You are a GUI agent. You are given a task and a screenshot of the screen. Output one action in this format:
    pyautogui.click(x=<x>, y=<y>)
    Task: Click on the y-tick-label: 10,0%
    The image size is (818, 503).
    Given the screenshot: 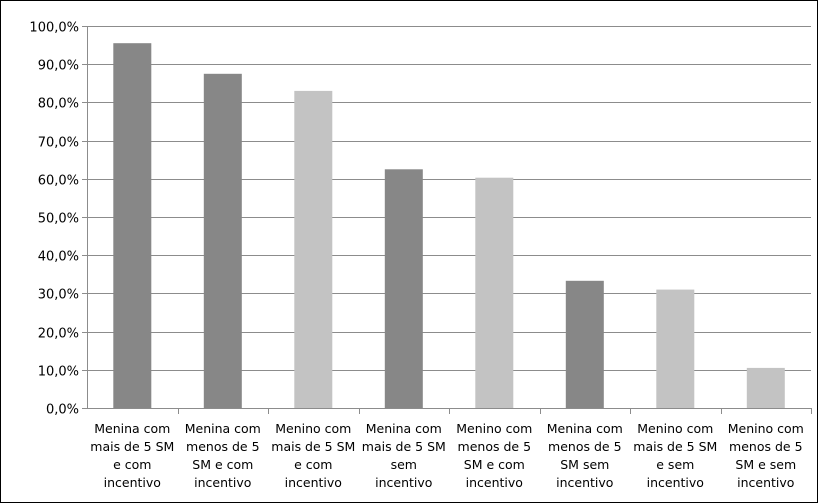 What is the action you would take?
    pyautogui.click(x=58, y=372)
    